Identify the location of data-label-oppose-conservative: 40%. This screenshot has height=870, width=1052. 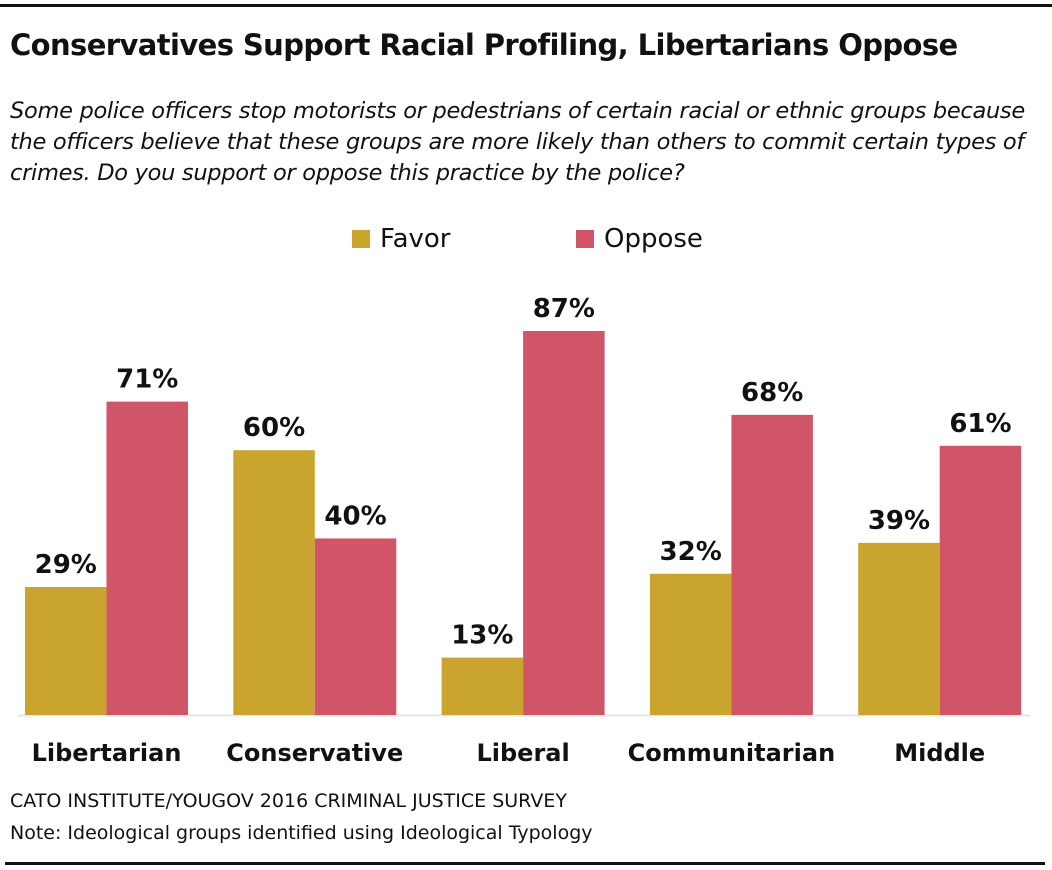
(355, 516).